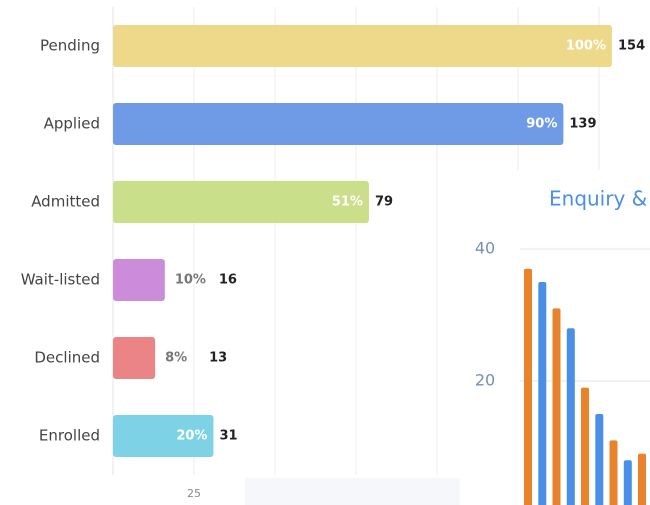 Image resolution: width=650 pixels, height=505 pixels. Describe the element at coordinates (72, 124) in the screenshot. I see `category-label: Applied` at that location.